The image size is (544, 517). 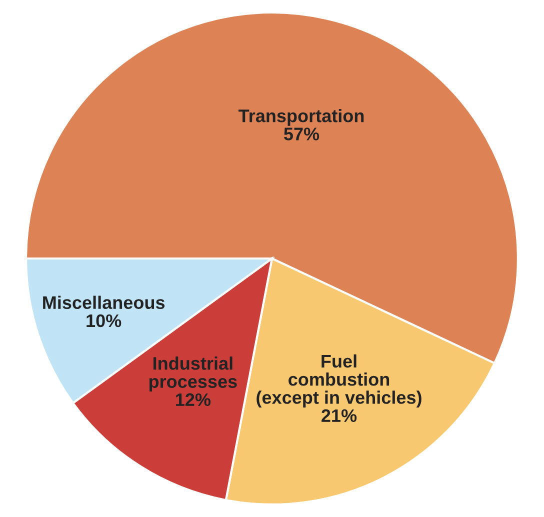 What do you see at coordinates (104, 321) in the screenshot?
I see `data-label: 10%` at bounding box center [104, 321].